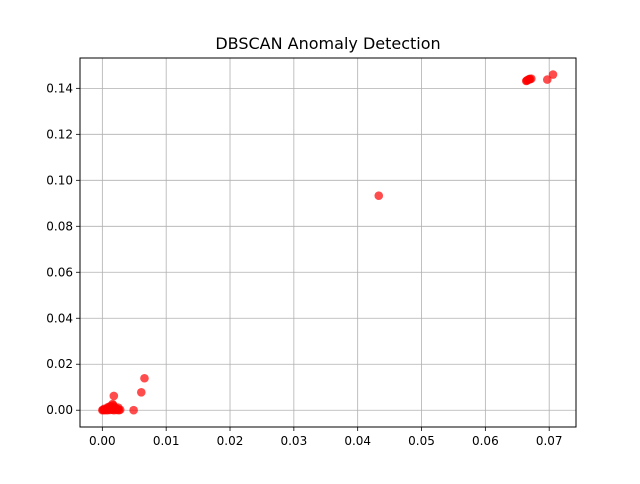 The height and width of the screenshot is (484, 640). What do you see at coordinates (59, 226) in the screenshot?
I see `y-tick-label: 0.08` at bounding box center [59, 226].